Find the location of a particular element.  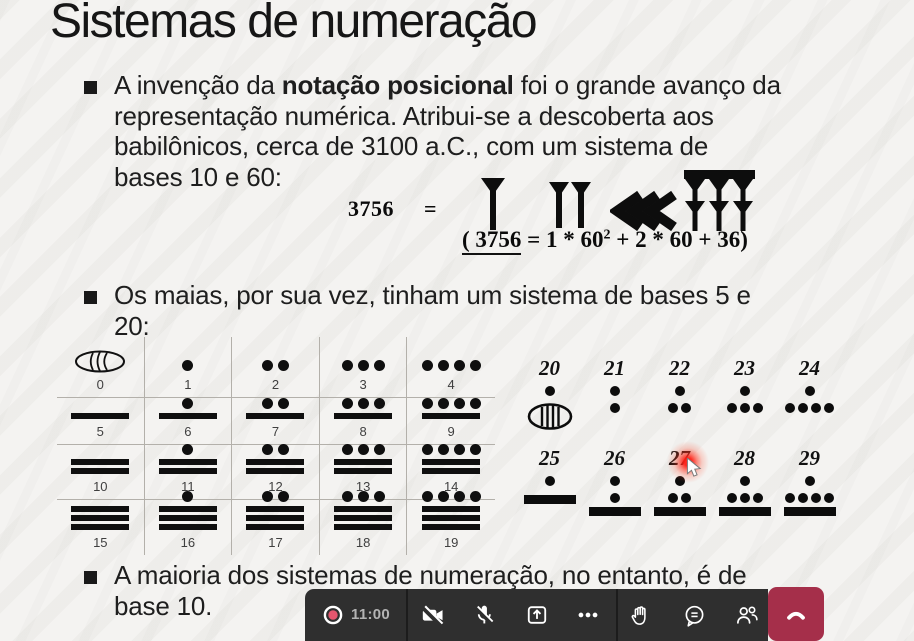

maya-cell-9: 9 is located at coordinates (451, 421).